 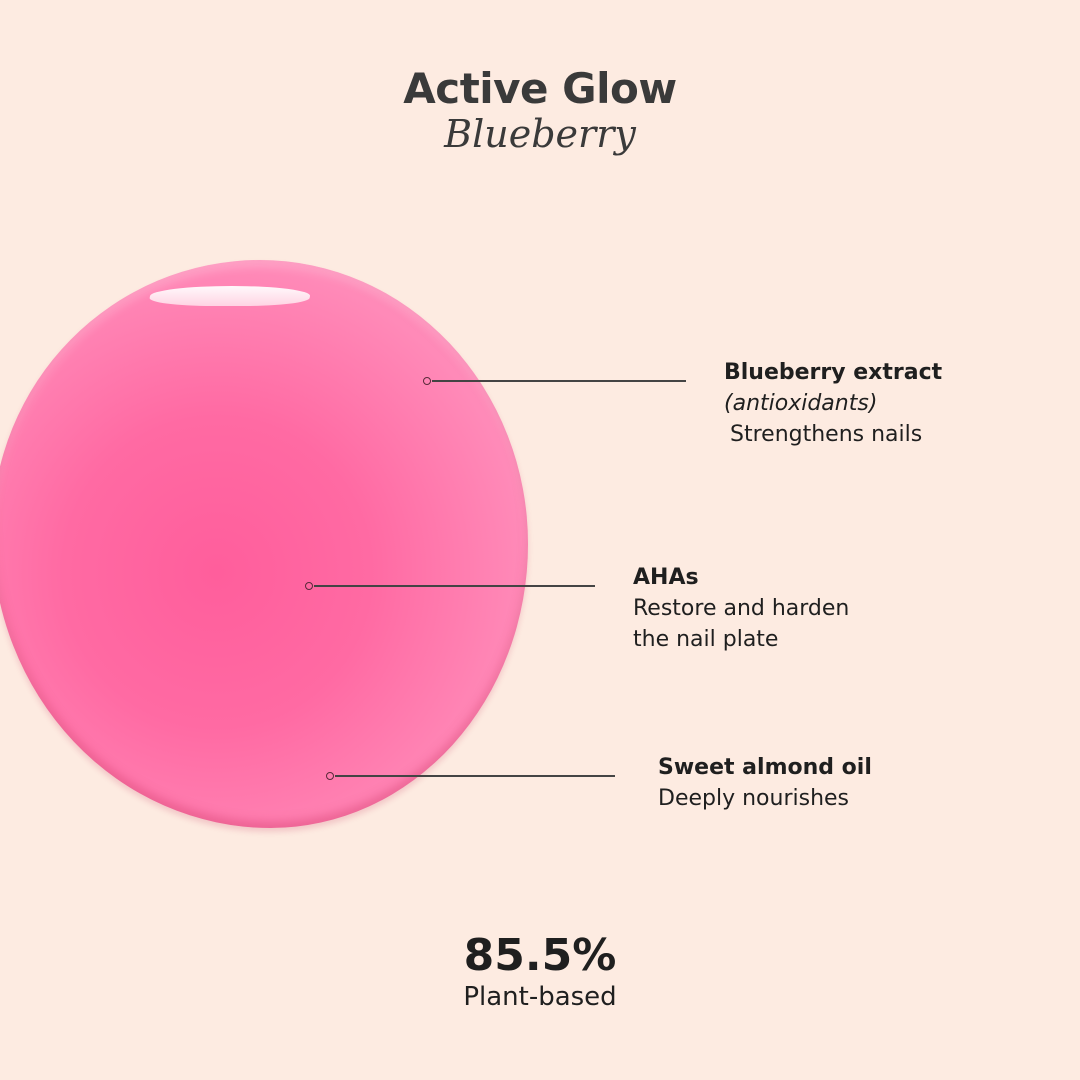 What do you see at coordinates (833, 372) in the screenshot?
I see `ingredient-name: Blueberry extract` at bounding box center [833, 372].